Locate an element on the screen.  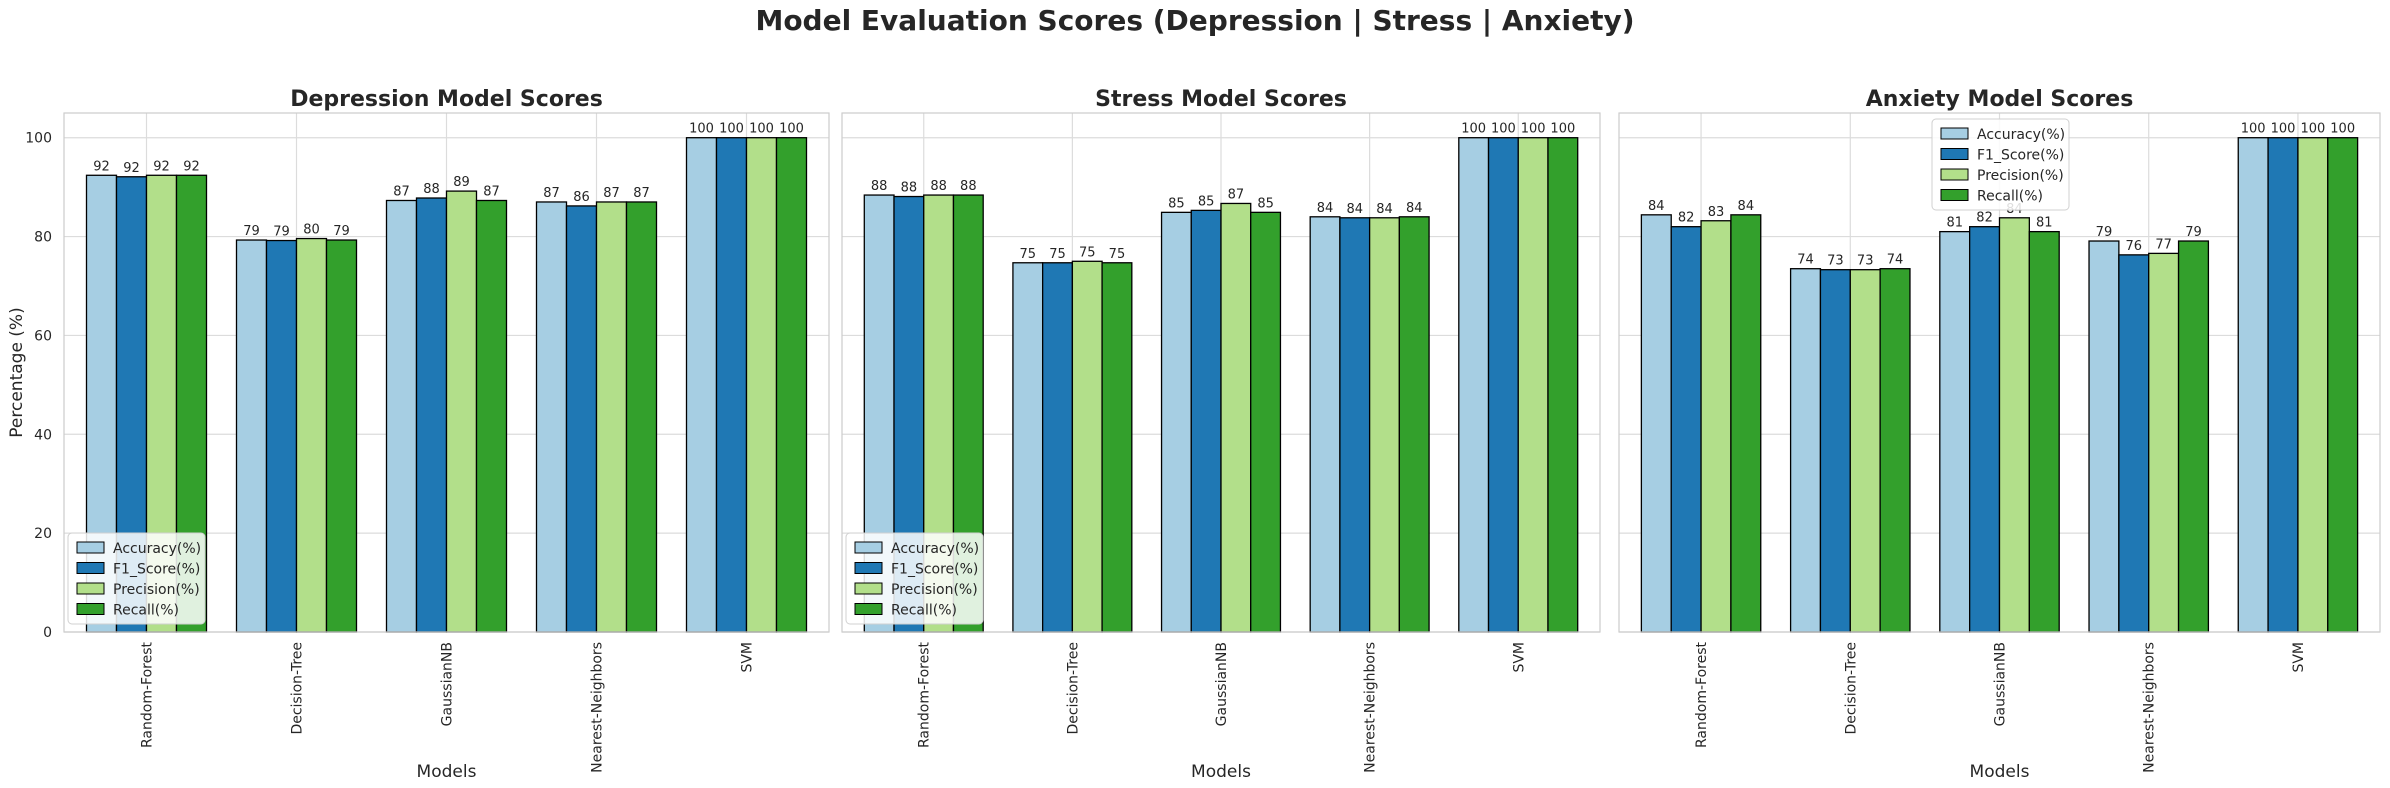
y-tick-label: 100 is located at coordinates (38, 139).